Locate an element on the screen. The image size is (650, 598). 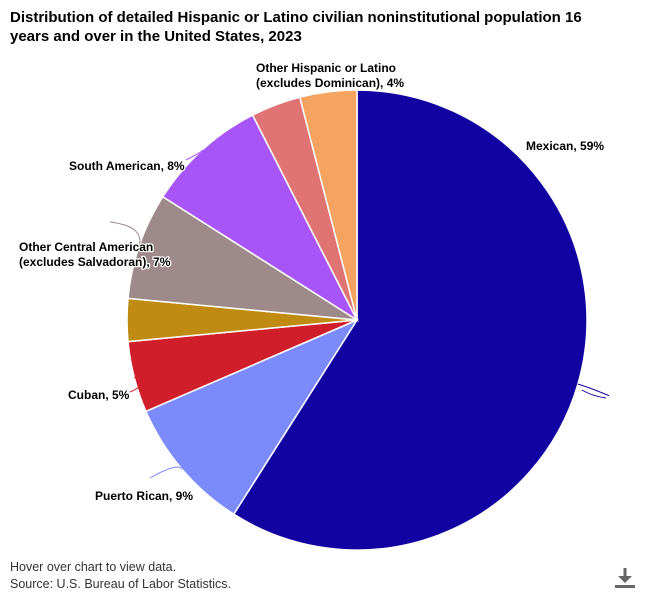
pie-slice-label: Mexican, 59% is located at coordinates (565, 146).